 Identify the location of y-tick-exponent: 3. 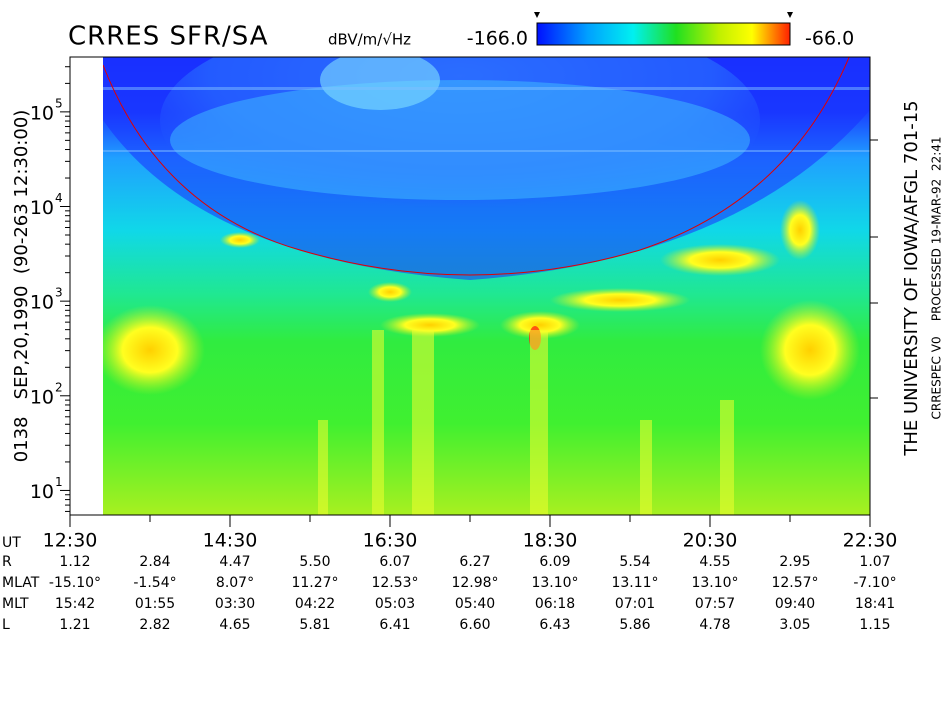
(59, 293).